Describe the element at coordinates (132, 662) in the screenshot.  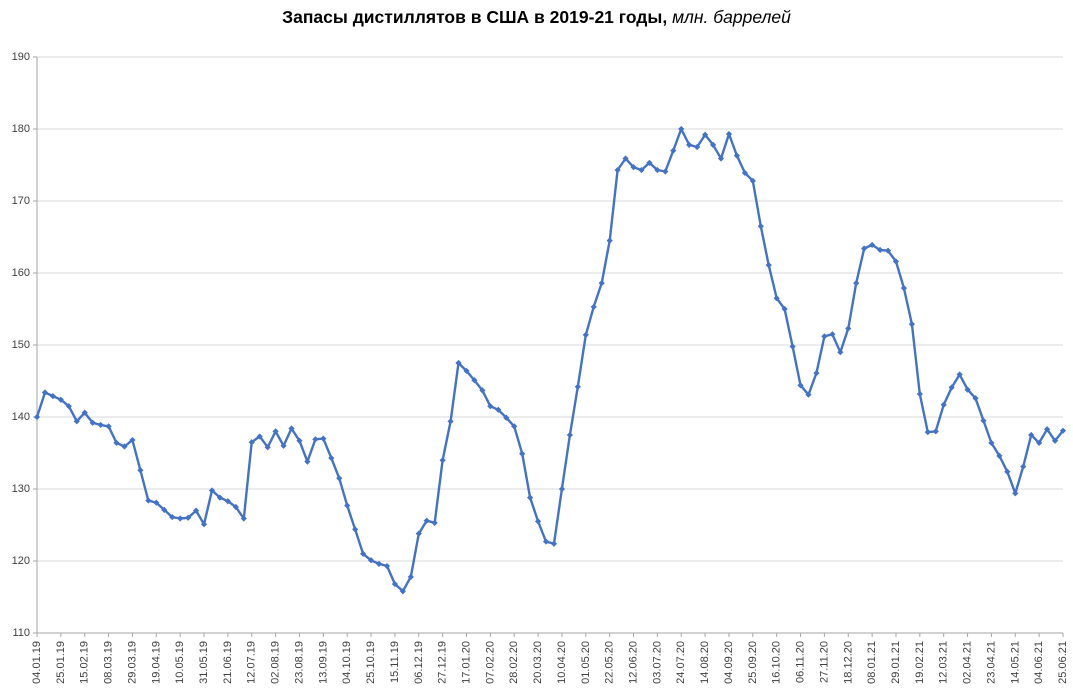
I see `x-axis-label-29.03.19: 29.03.19` at that location.